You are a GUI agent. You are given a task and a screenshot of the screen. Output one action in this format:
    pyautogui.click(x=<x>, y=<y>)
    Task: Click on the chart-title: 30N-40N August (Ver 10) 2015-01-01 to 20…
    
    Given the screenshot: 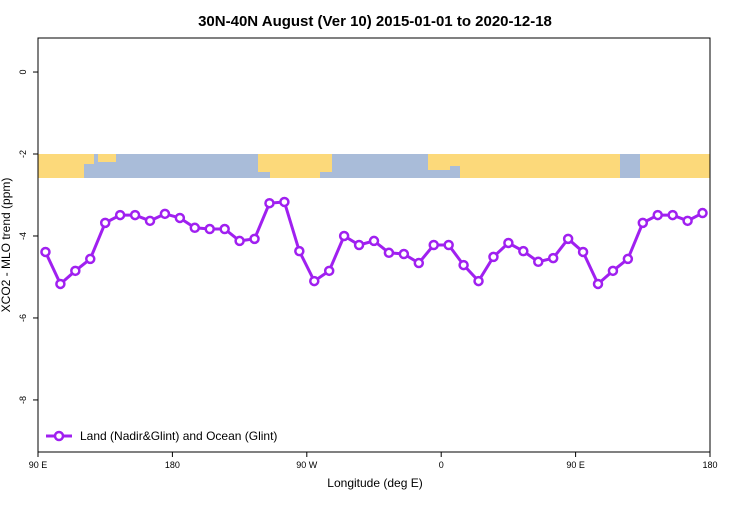 What is the action you would take?
    pyautogui.click(x=375, y=21)
    